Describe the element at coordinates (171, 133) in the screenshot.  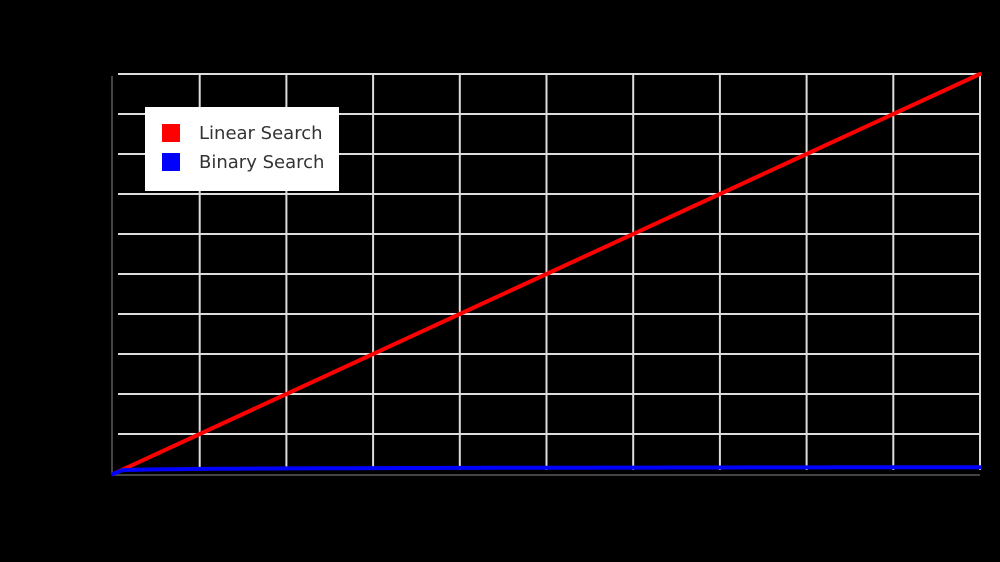
I see `legend-swatch-linear-search-icon` at that location.